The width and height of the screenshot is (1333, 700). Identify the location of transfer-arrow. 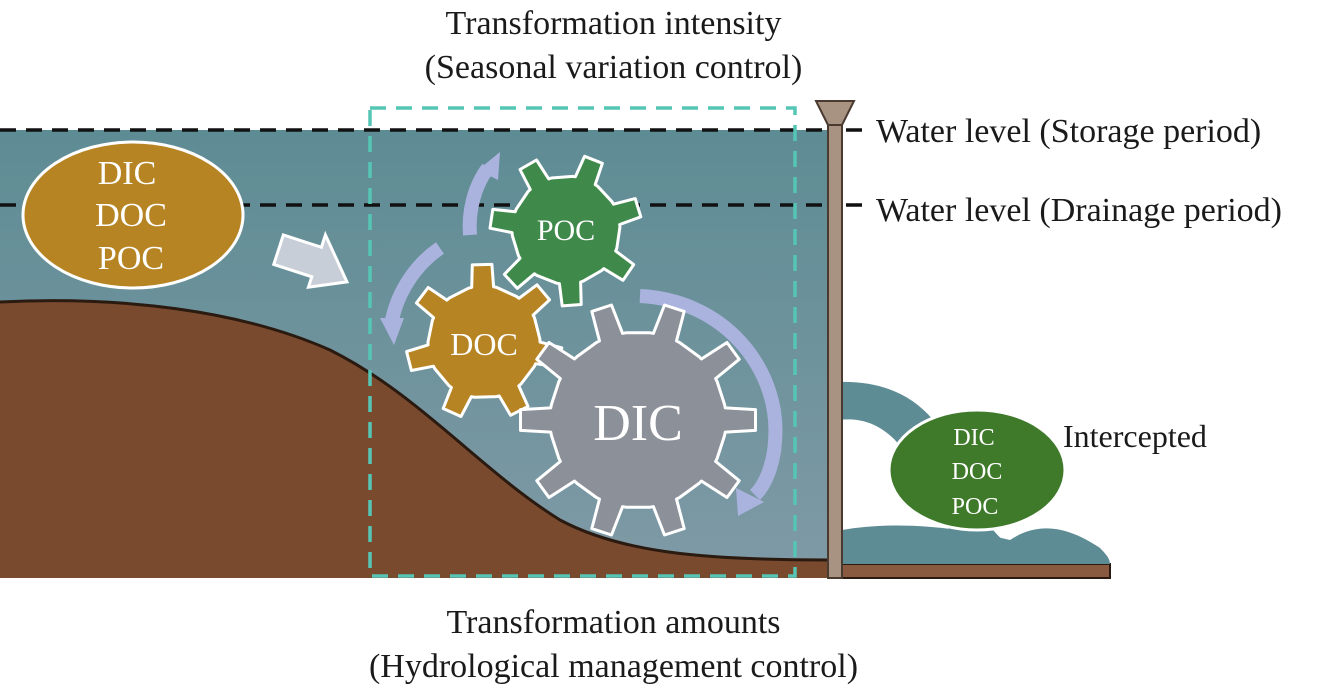
(310, 260).